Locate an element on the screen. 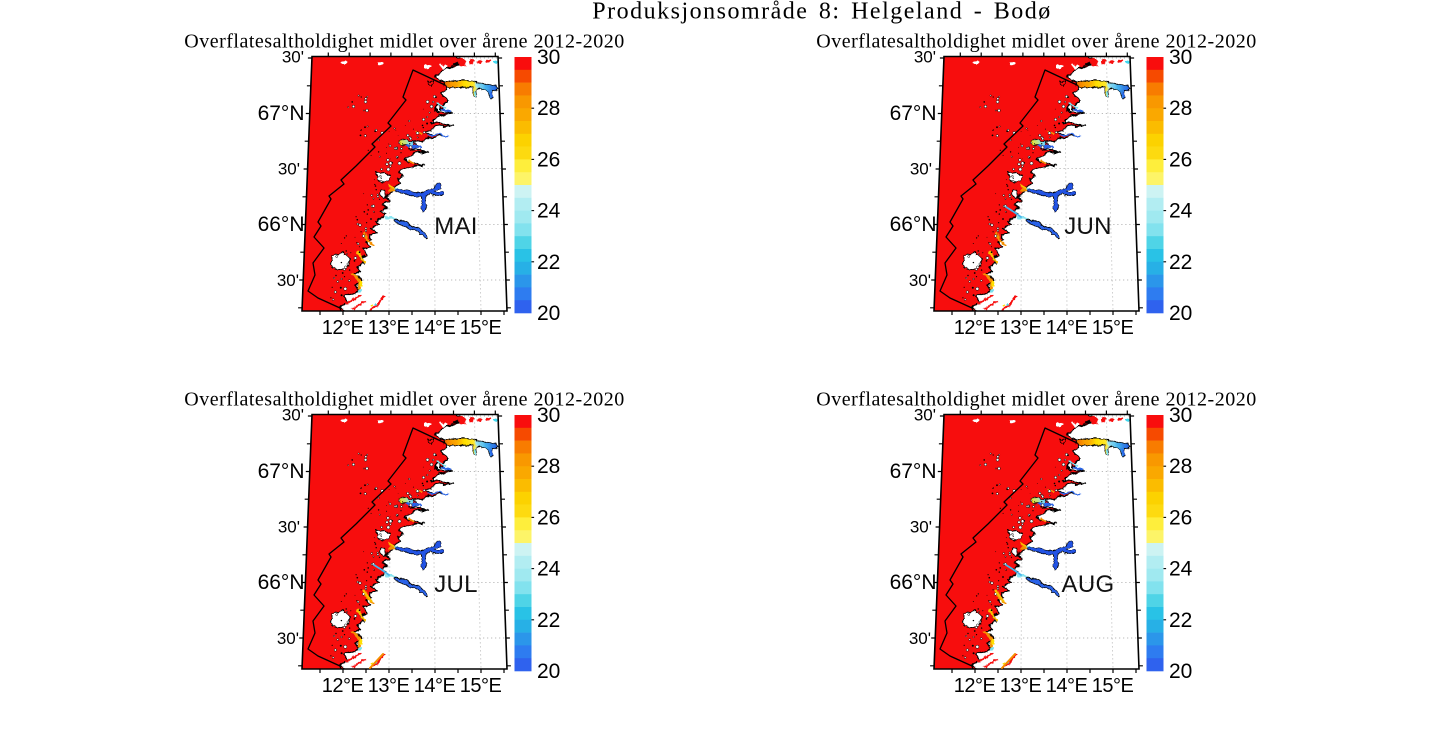 The width and height of the screenshot is (1436, 756). svg-text: JUN is located at coordinates (1088, 226).